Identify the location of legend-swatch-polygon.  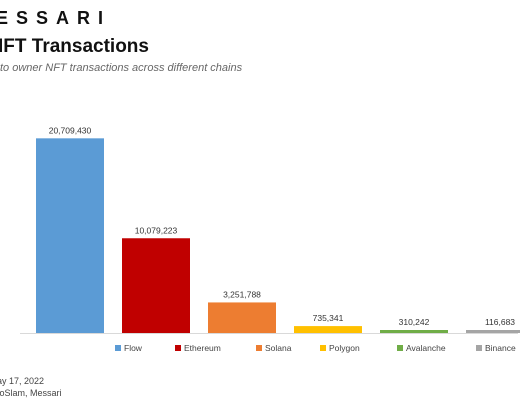
(323, 348).